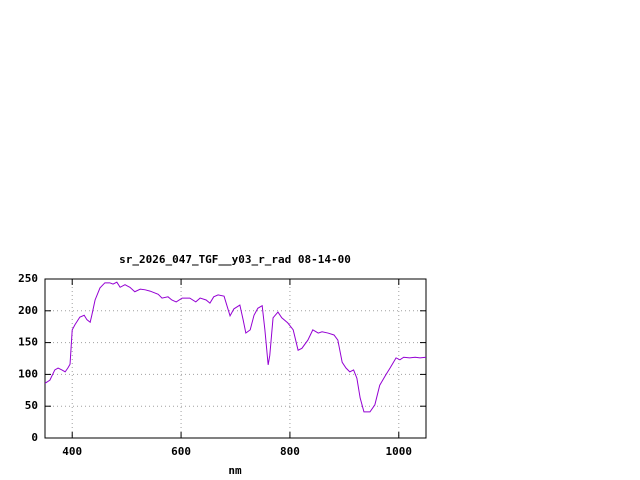 The width and height of the screenshot is (640, 480). What do you see at coordinates (28, 373) in the screenshot?
I see `y-tick-label: 100` at bounding box center [28, 373].